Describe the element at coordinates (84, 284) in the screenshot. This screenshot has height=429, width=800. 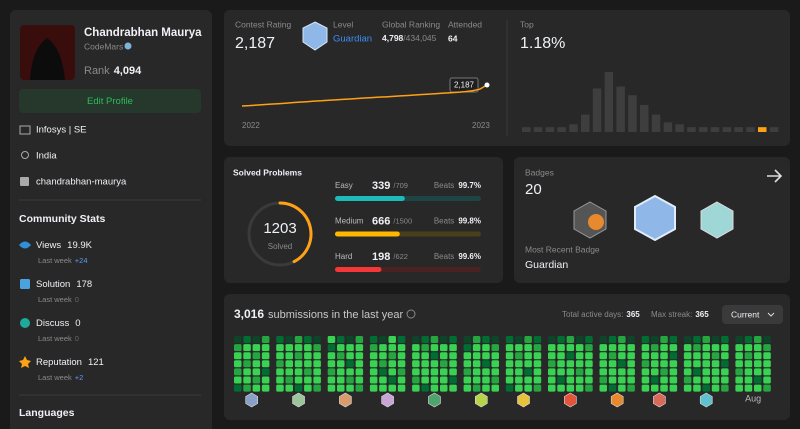
I see `stat-value: 178` at that location.